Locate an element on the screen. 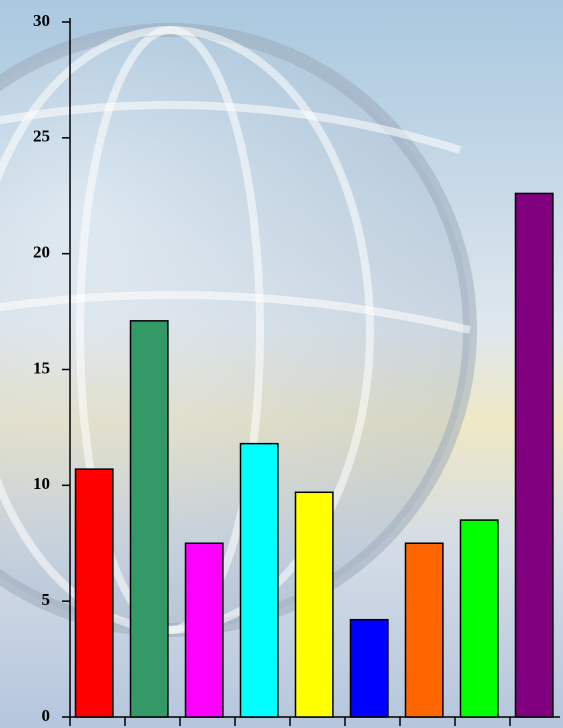  y-tick-label: 5 is located at coordinates (46, 599).